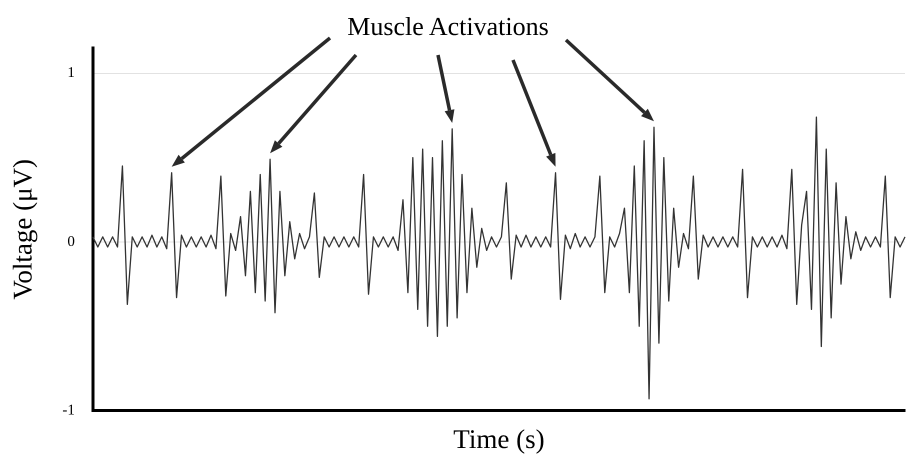  I want to click on x-axis-title: Time (s), so click(499, 439).